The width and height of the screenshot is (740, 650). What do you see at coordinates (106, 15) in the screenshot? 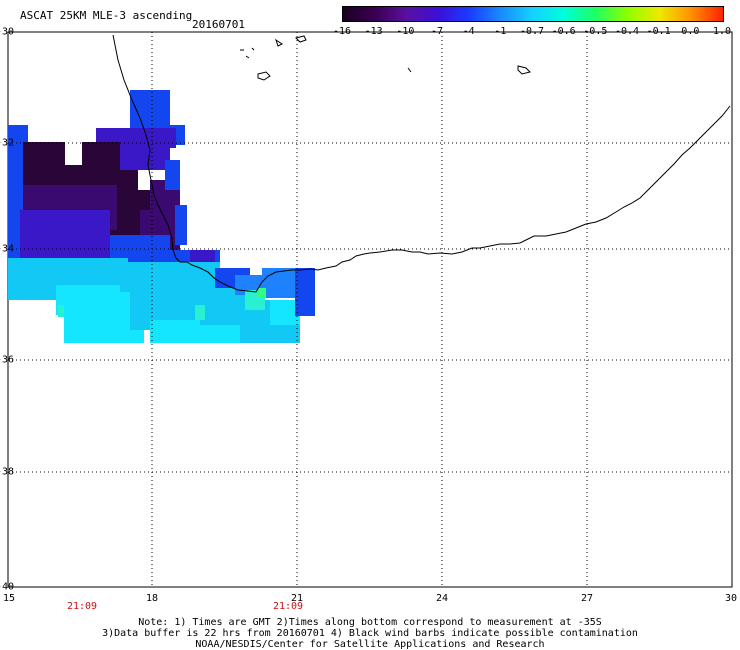
I see `map-title: ASCAT 25KM MLE-3 ascending` at bounding box center [106, 15].